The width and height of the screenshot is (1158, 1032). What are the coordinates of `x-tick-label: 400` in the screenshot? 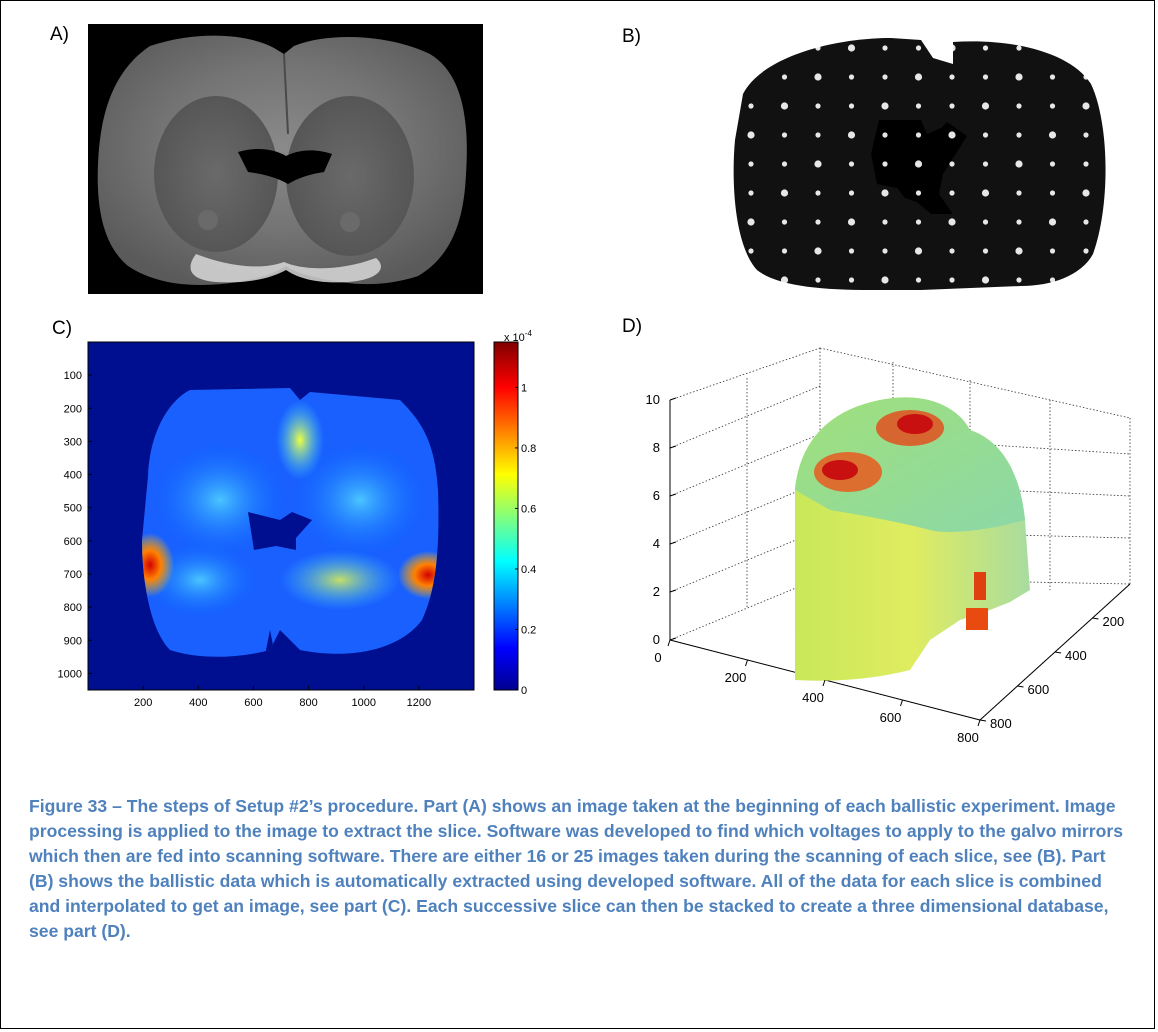 It's located at (813, 697).